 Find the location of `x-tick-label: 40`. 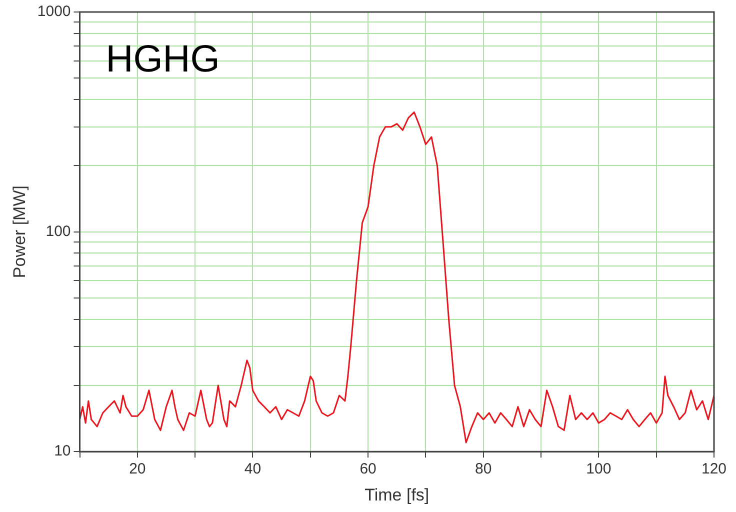

x-tick-label: 40 is located at coordinates (253, 469).